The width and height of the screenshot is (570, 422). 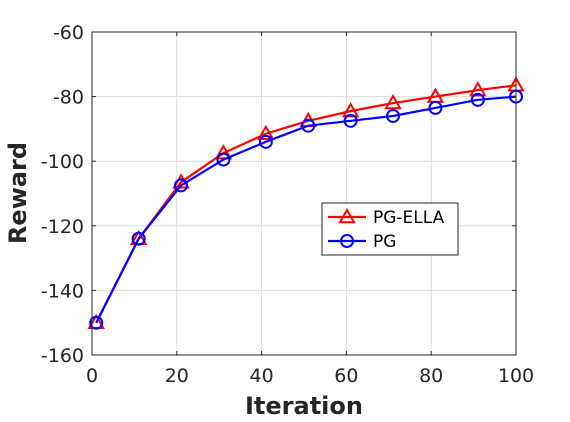 What do you see at coordinates (92, 376) in the screenshot?
I see `x-tick-label: 0` at bounding box center [92, 376].